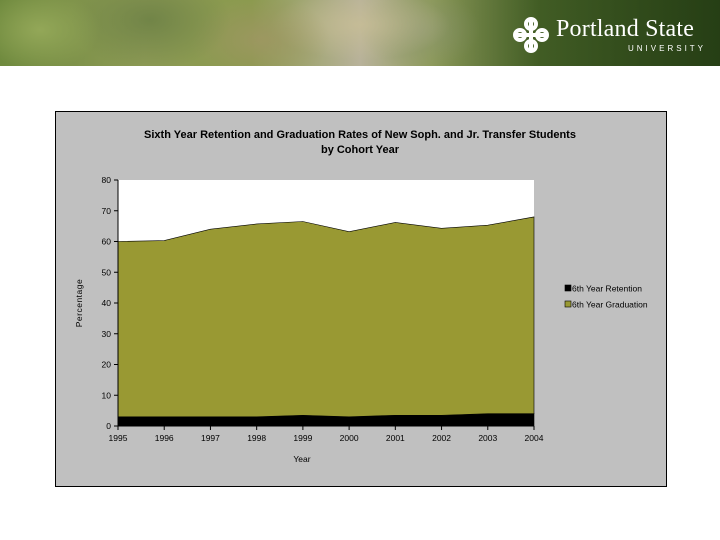 The width and height of the screenshot is (720, 540). What do you see at coordinates (607, 289) in the screenshot?
I see `legend-label: 6th Year Retention` at bounding box center [607, 289].